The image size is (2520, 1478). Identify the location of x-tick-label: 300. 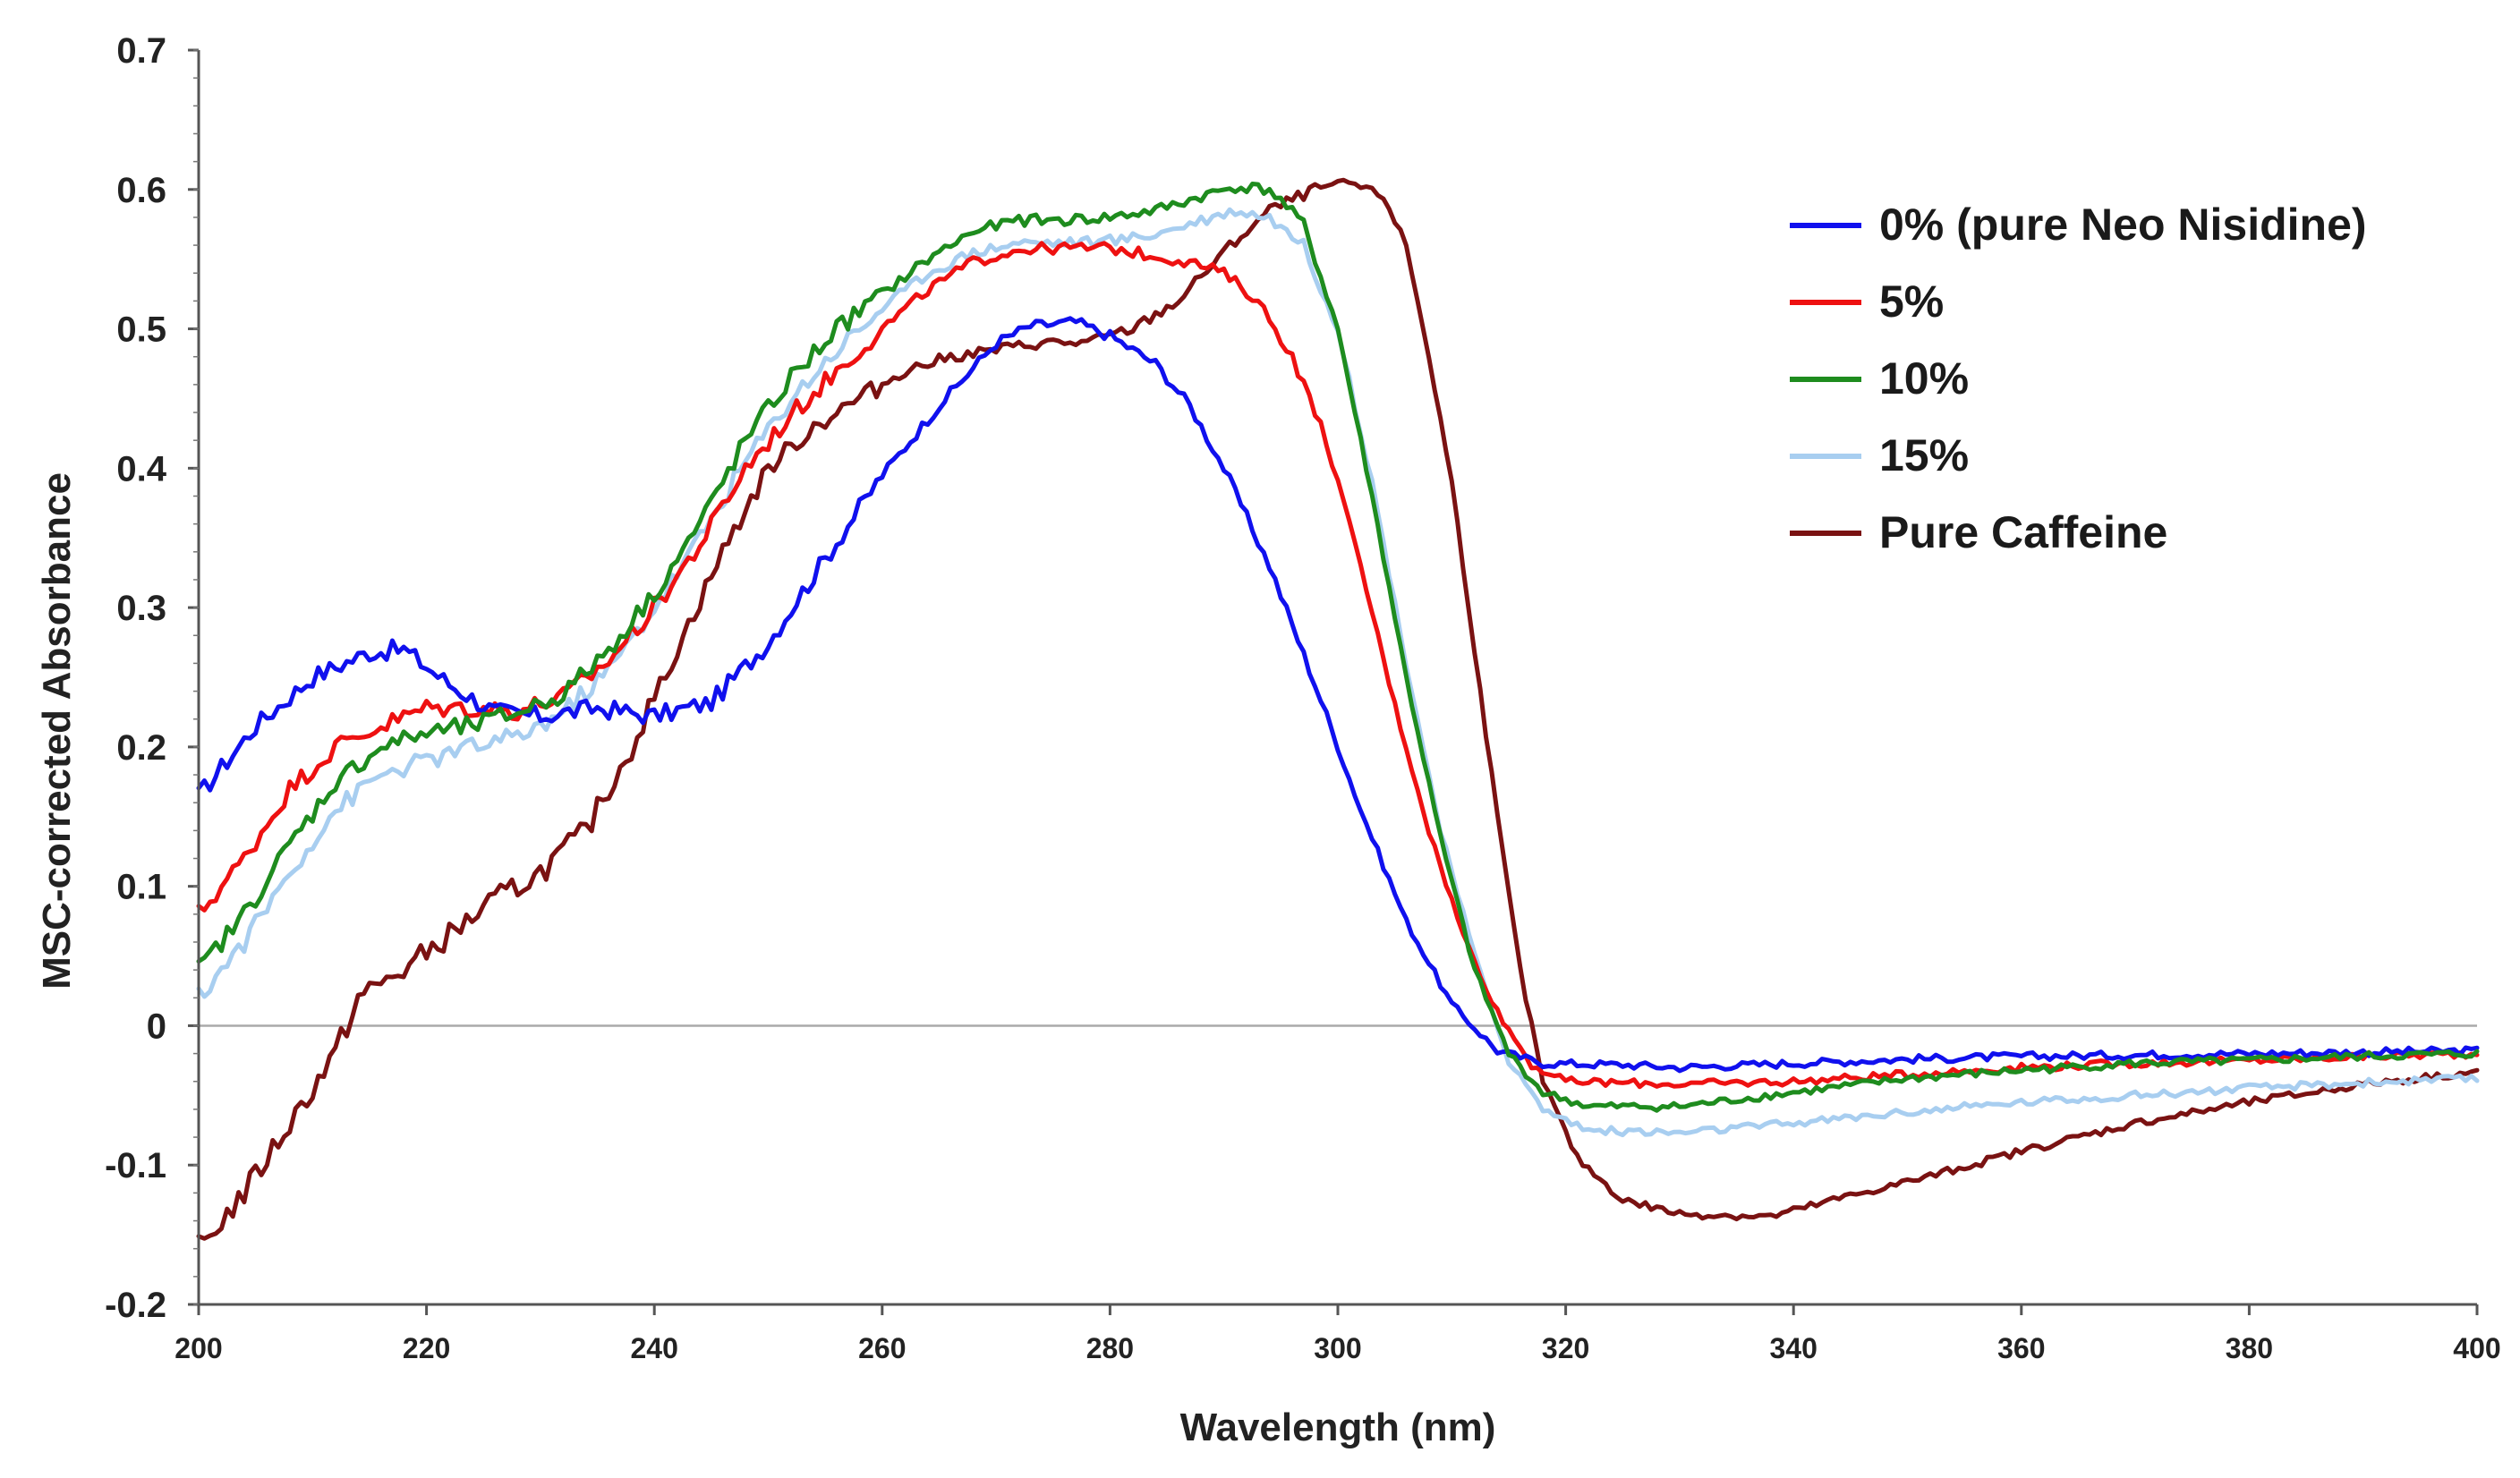
(1337, 1348).